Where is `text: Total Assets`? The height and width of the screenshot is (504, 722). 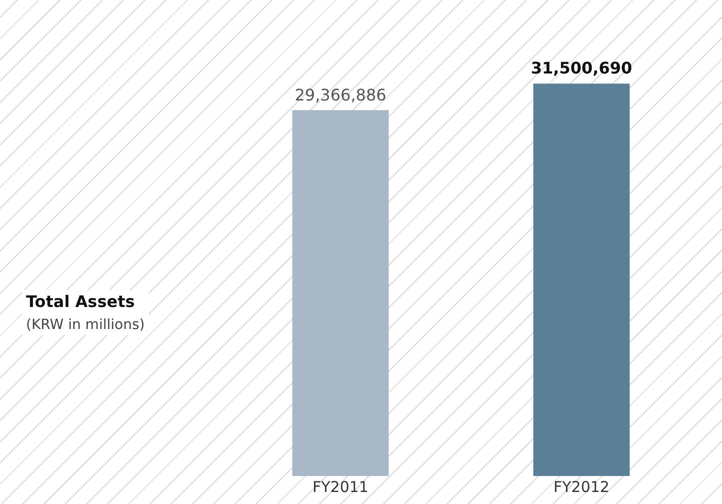
text: Total Assets is located at coordinates (81, 301).